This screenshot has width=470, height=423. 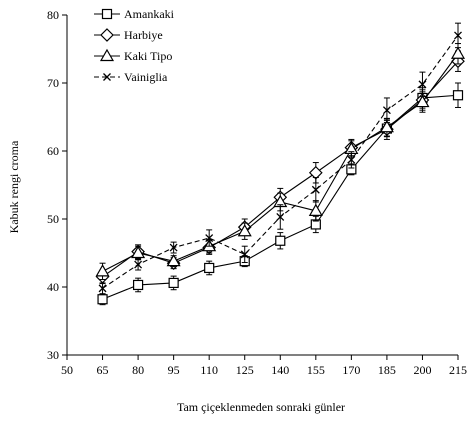 What do you see at coordinates (245, 370) in the screenshot?
I see `x-tick-label: 125` at bounding box center [245, 370].